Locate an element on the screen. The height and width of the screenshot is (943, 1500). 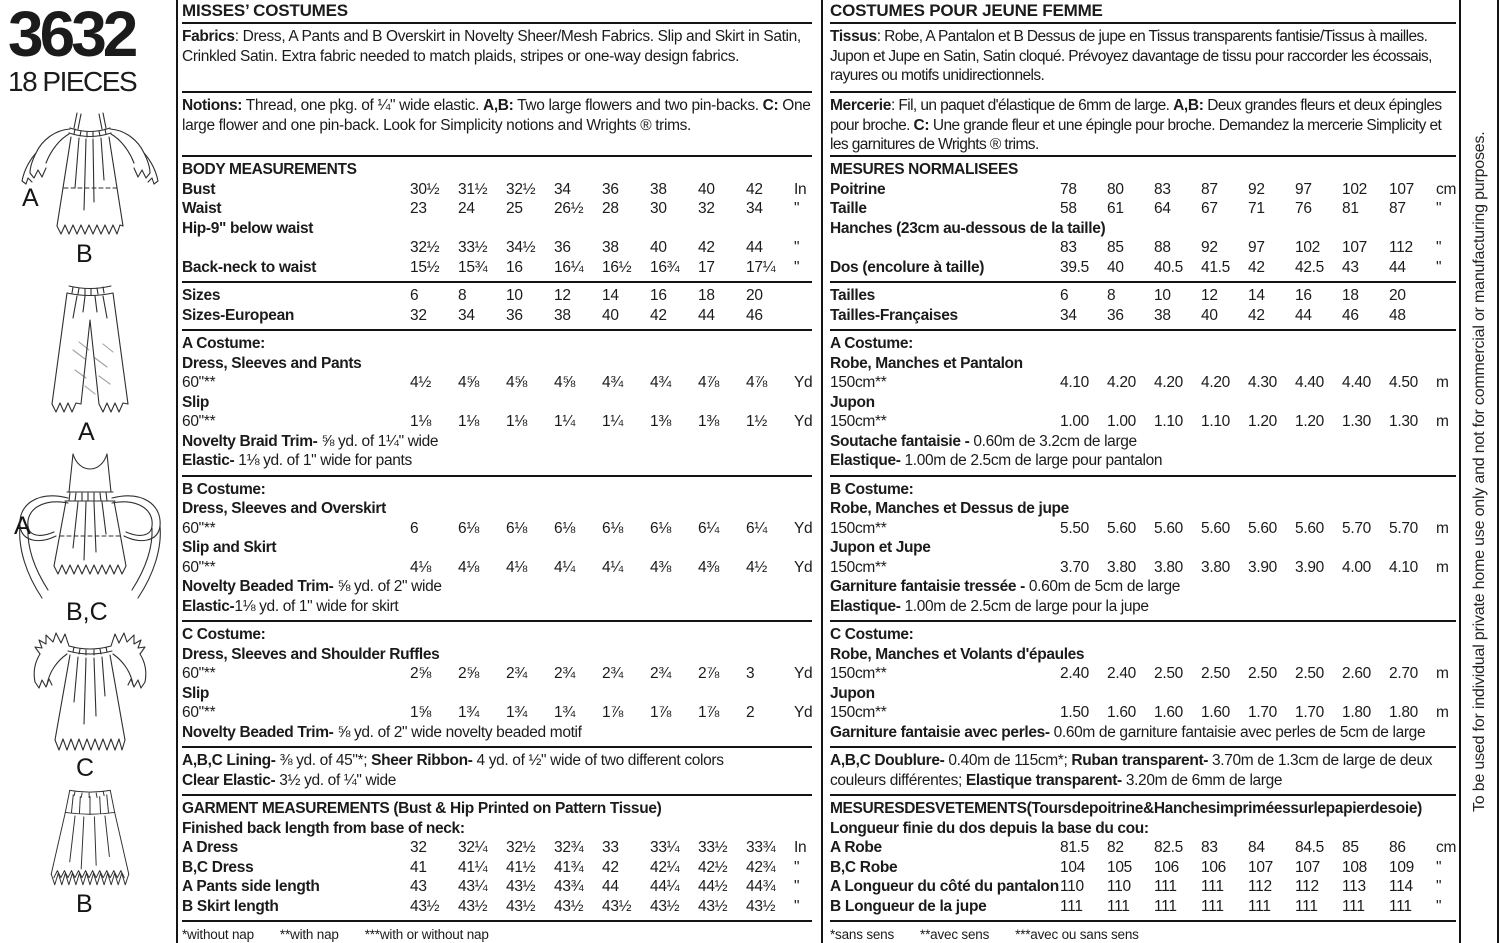
value-cell: 40 is located at coordinates (610, 315).